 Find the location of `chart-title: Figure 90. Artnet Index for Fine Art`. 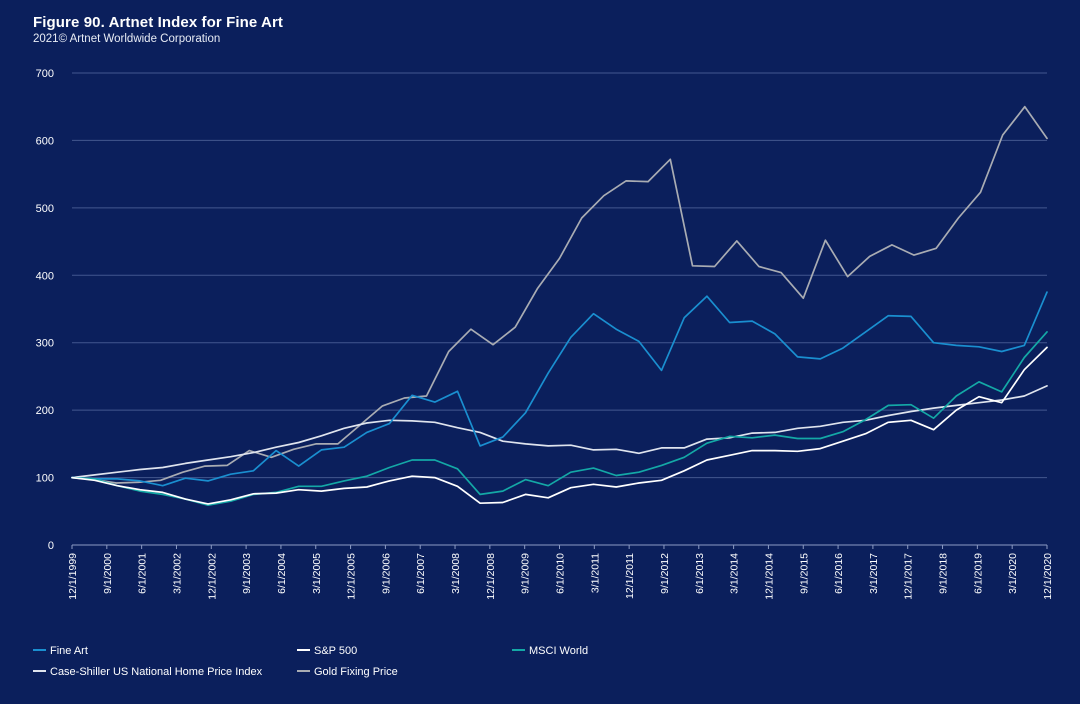

chart-title: Figure 90. Artnet Index for Fine Art is located at coordinates (158, 22).